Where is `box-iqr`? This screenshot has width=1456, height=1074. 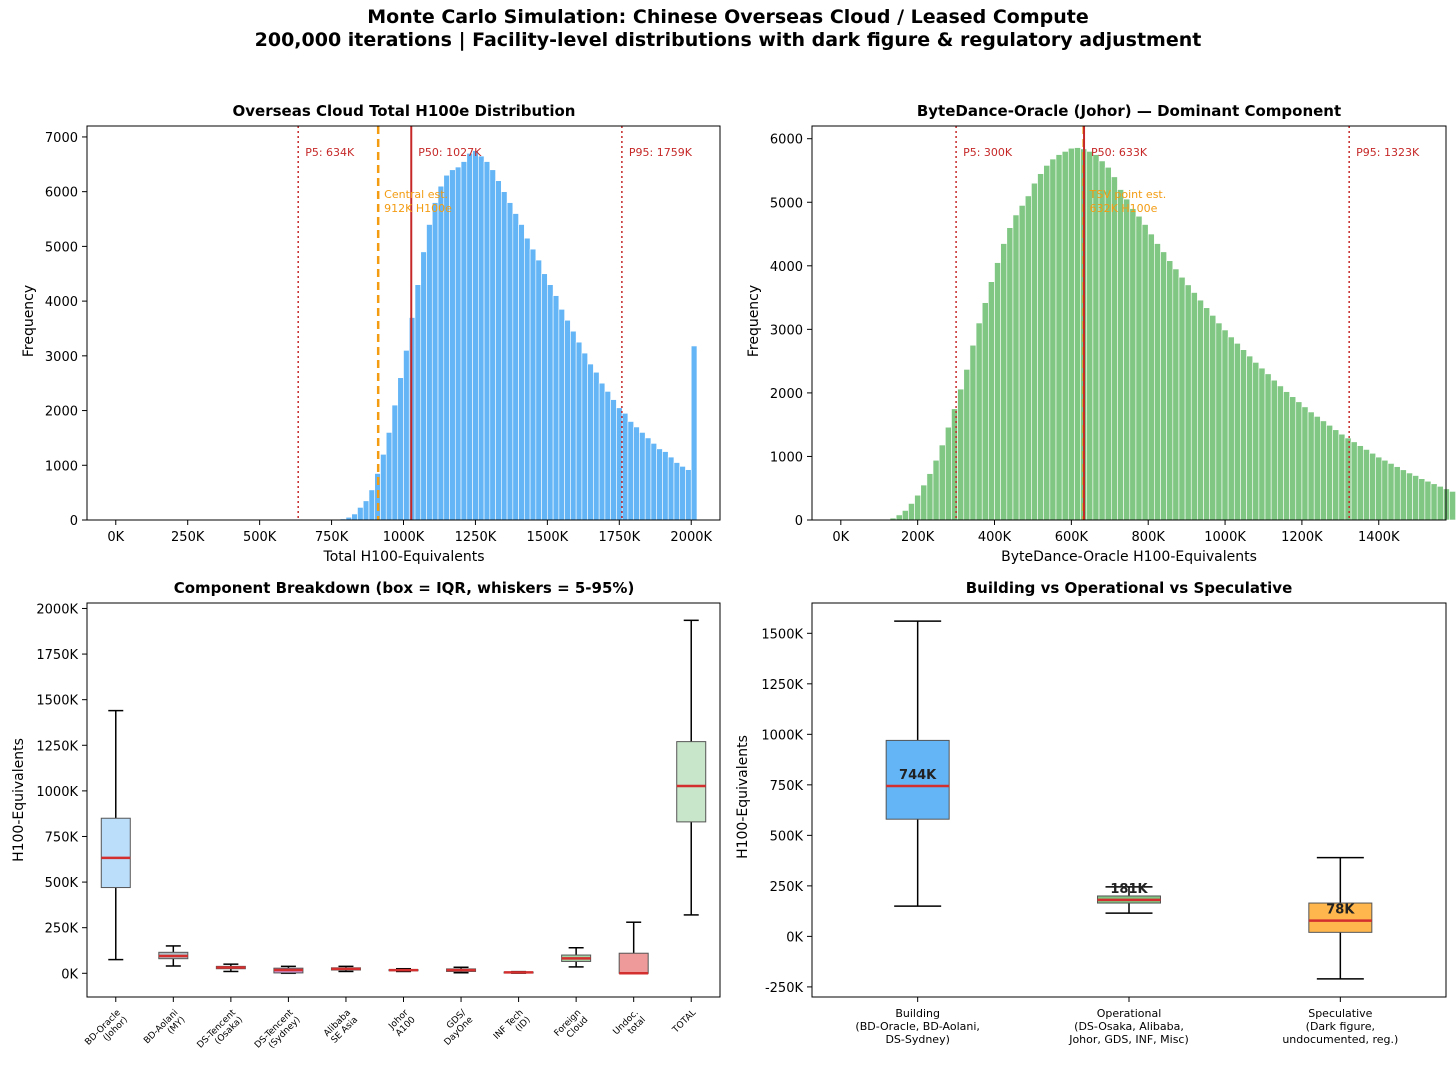
box-iqr is located at coordinates (691, 782).